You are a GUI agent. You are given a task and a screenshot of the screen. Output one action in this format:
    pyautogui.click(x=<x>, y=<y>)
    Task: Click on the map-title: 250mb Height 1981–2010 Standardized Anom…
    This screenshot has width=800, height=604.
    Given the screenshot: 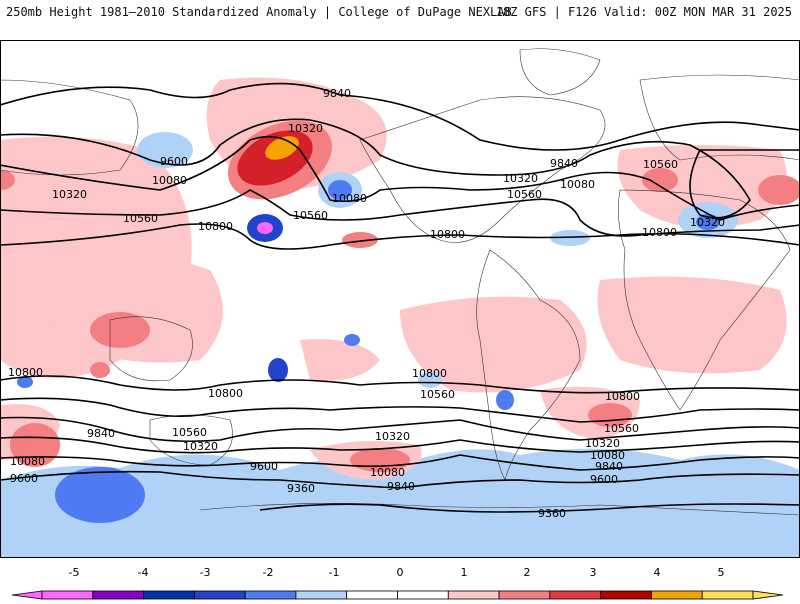 What is the action you would take?
    pyautogui.click(x=259, y=12)
    